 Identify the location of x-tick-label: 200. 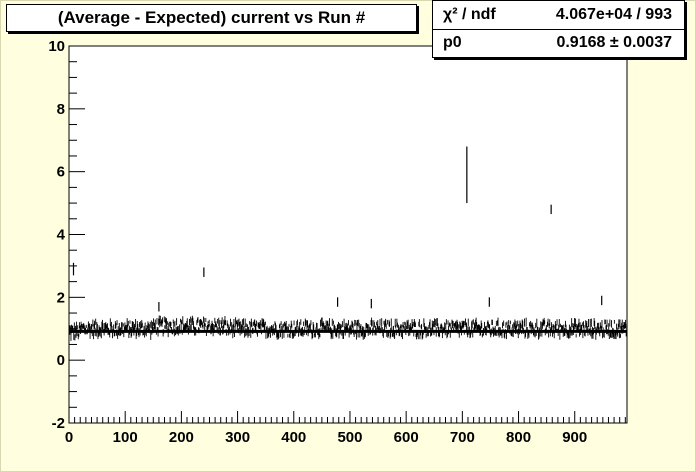
(181, 437).